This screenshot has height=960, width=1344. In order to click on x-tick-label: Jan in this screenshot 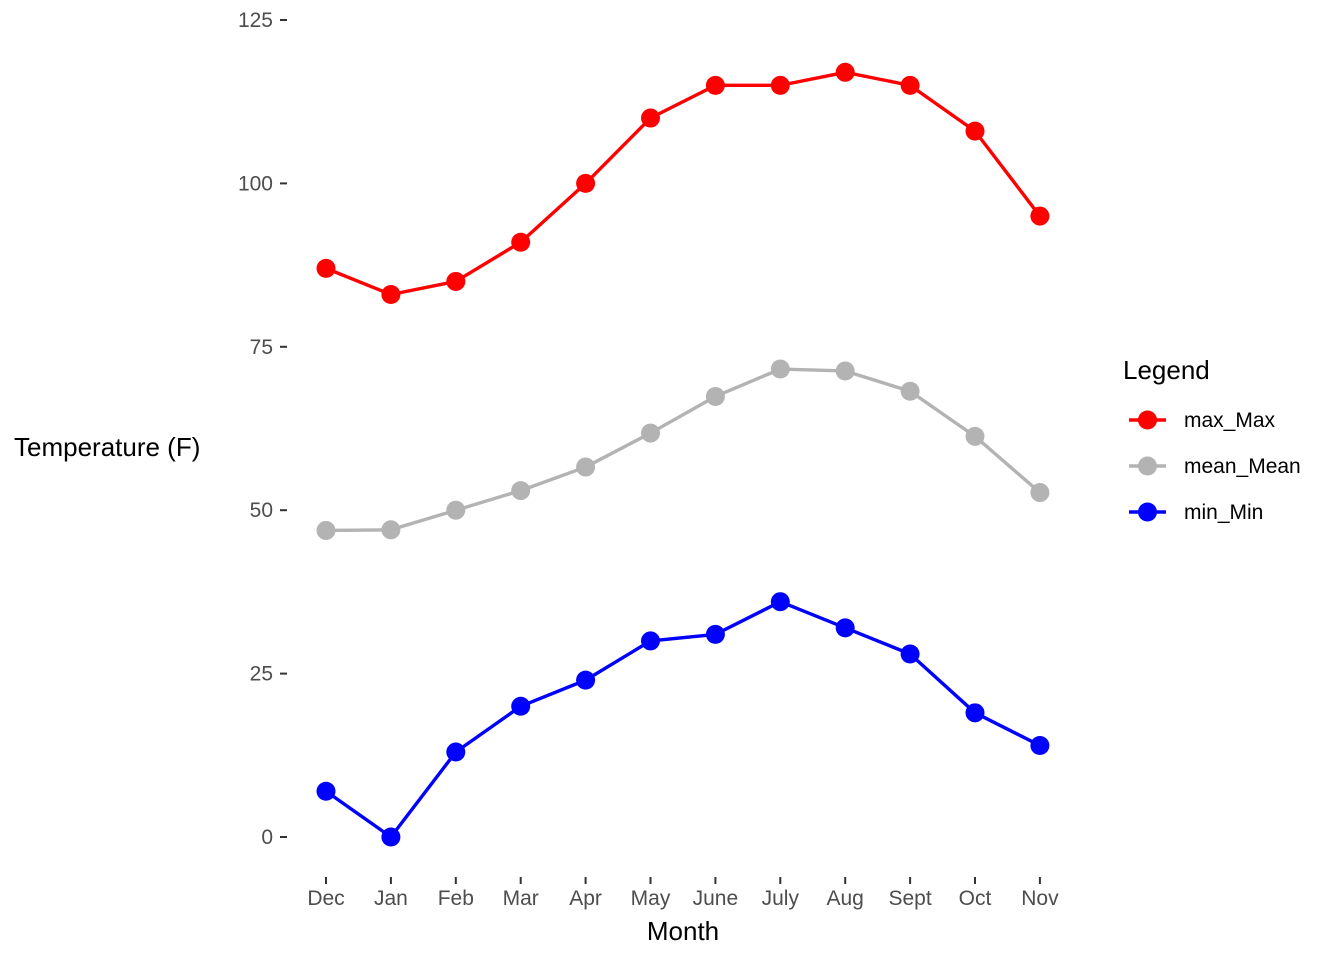, I will do `click(391, 898)`.